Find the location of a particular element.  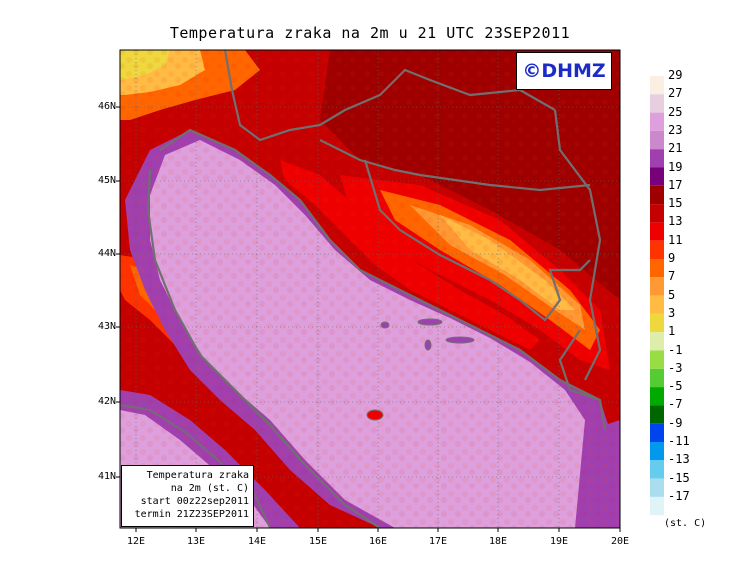

colorbar-label-12: 5 is located at coordinates (672, 294).